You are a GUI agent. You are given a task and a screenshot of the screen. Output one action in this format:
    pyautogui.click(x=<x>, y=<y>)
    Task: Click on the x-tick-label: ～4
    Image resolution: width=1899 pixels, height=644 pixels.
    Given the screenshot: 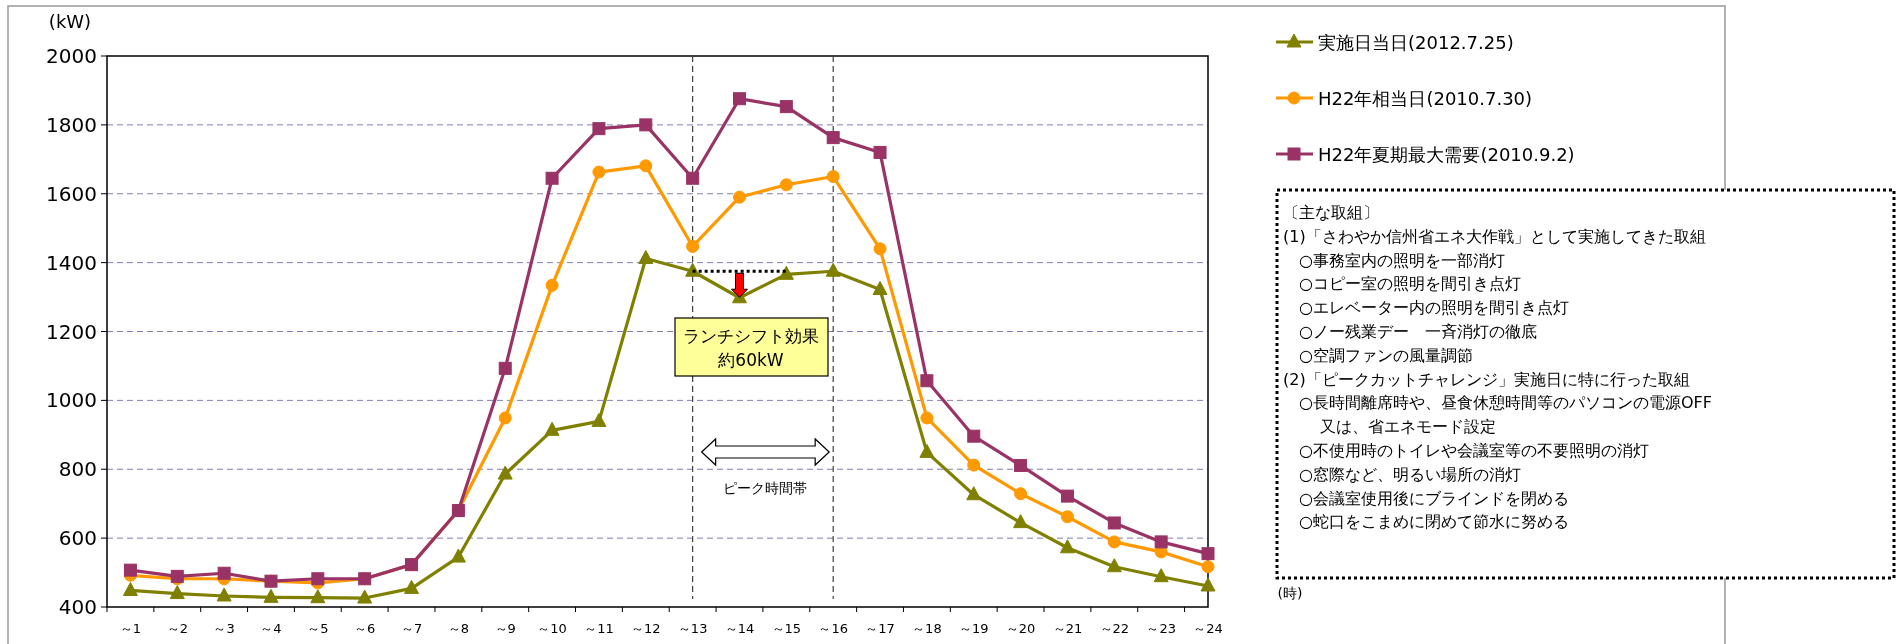 What is the action you would take?
    pyautogui.click(x=271, y=628)
    